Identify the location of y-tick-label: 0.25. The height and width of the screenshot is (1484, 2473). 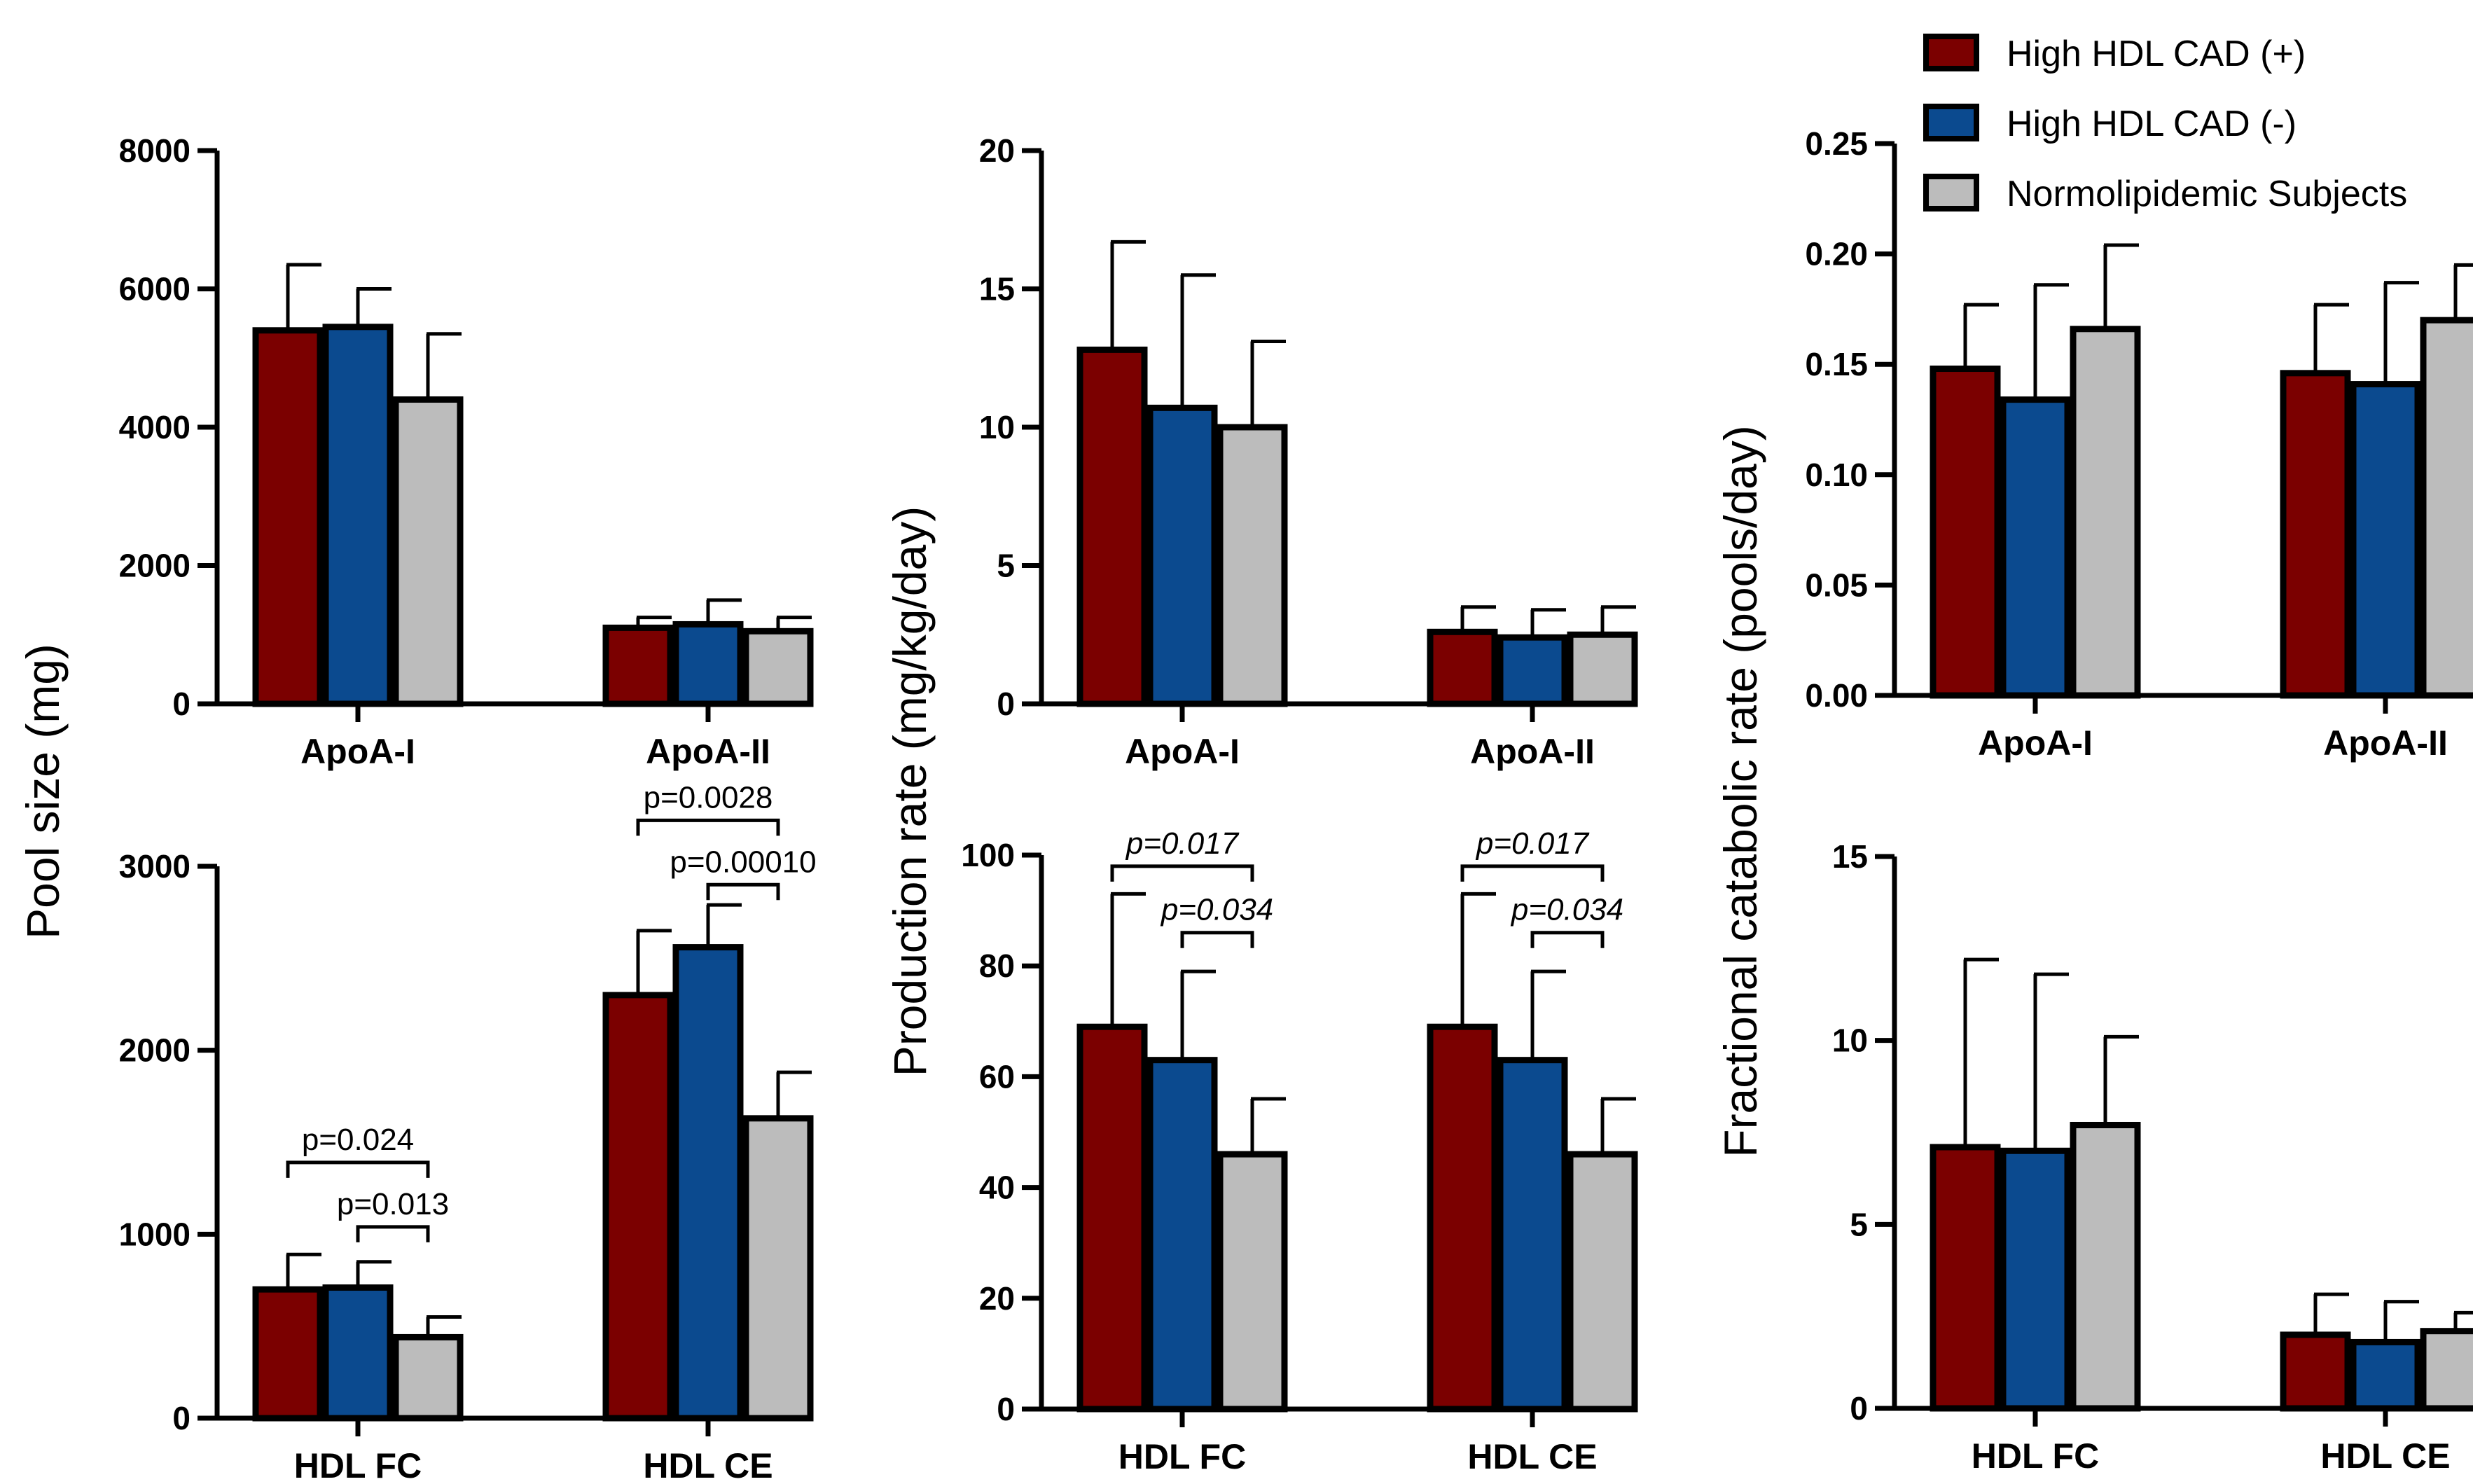
(1836, 143).